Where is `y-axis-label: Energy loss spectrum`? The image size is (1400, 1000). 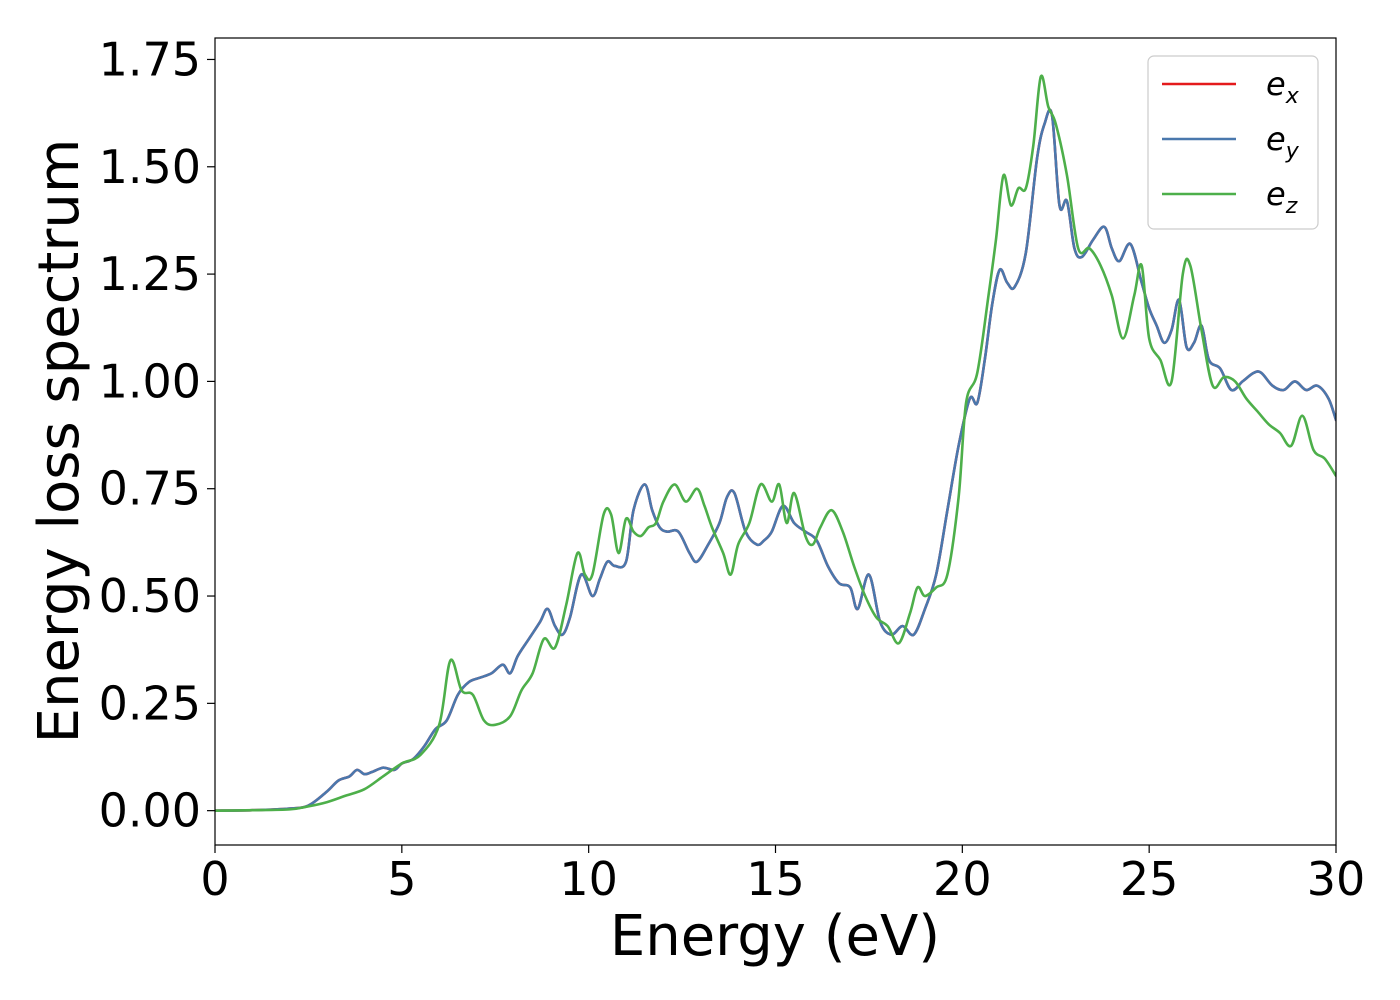
y-axis-label: Energy loss spectrum is located at coordinates (59, 441).